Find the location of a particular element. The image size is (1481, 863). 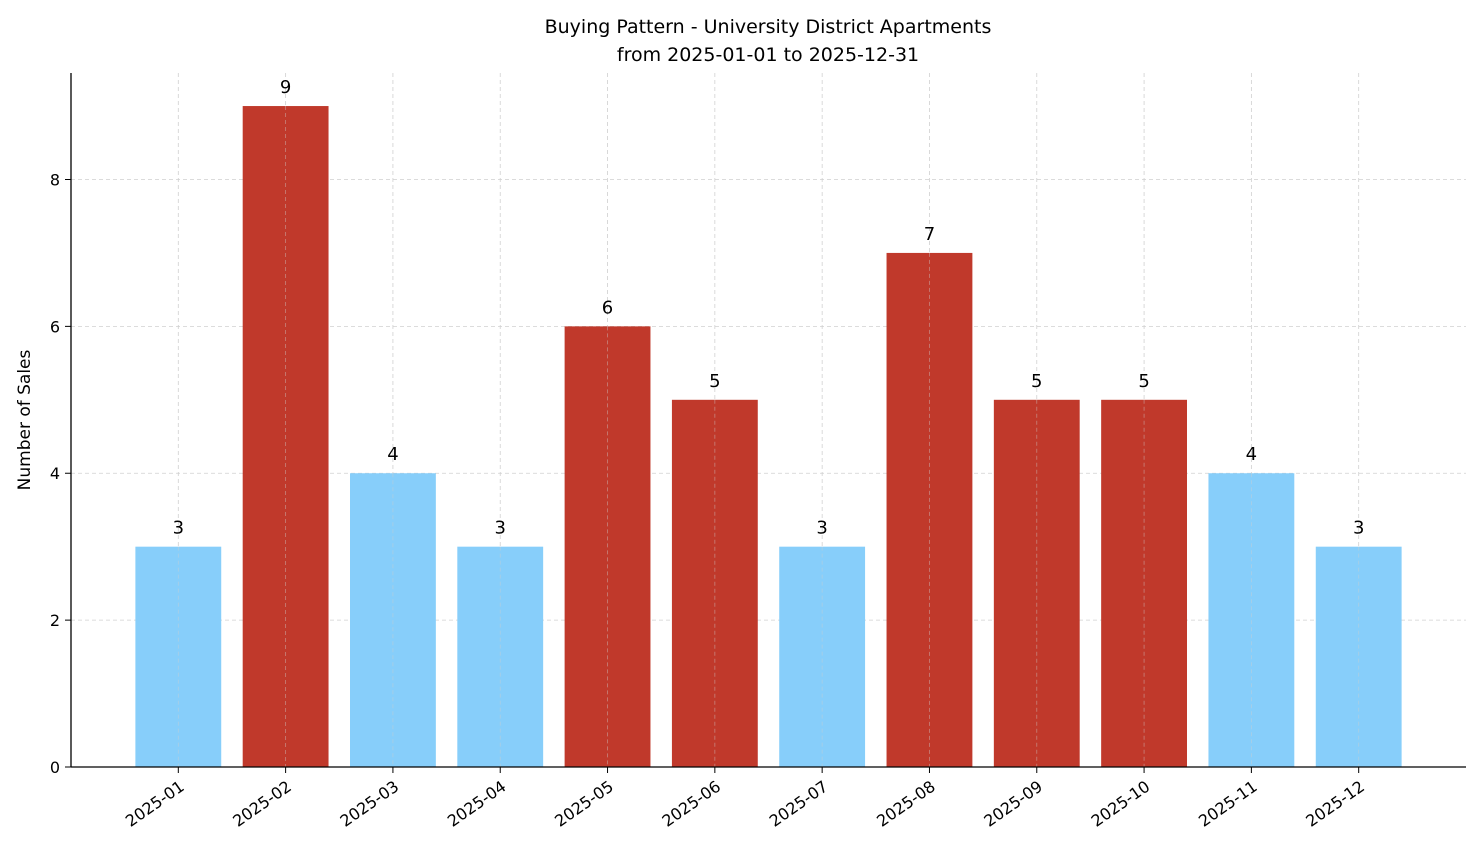

y-tick-label: 4 is located at coordinates (55, 473).